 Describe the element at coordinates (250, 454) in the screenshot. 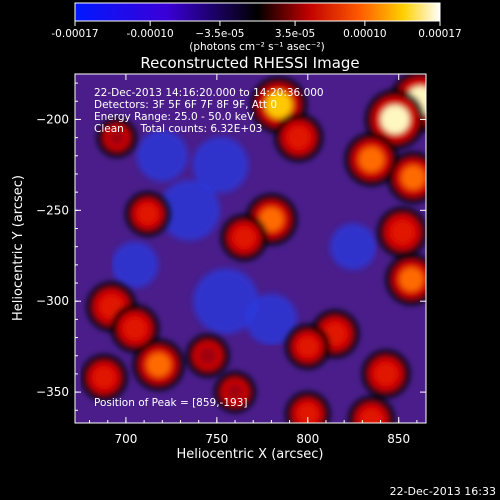

I see `x-axis-label: Heliocentric X (arcsec)` at that location.